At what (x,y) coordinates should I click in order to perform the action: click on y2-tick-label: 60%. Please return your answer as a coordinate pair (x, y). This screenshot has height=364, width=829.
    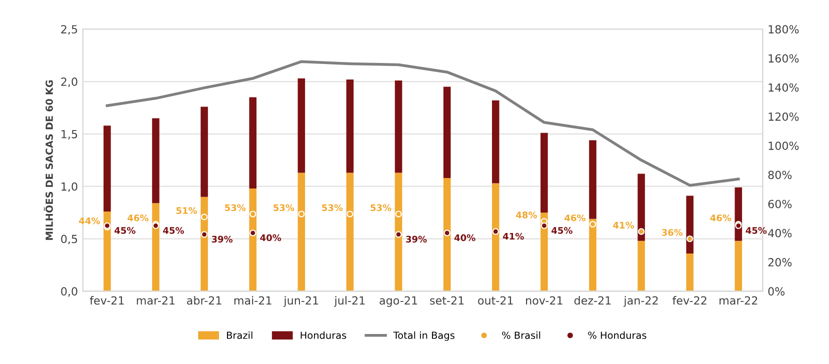
    Looking at the image, I should click on (780, 204).